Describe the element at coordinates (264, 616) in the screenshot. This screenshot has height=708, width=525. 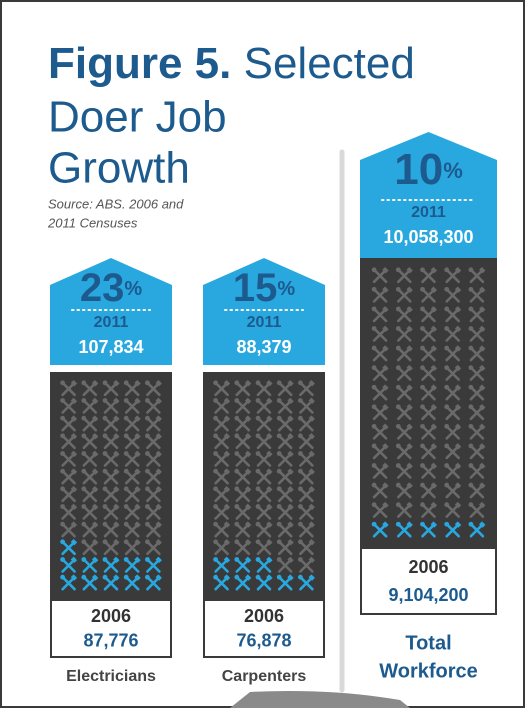
I see `year-old: 2006` at that location.